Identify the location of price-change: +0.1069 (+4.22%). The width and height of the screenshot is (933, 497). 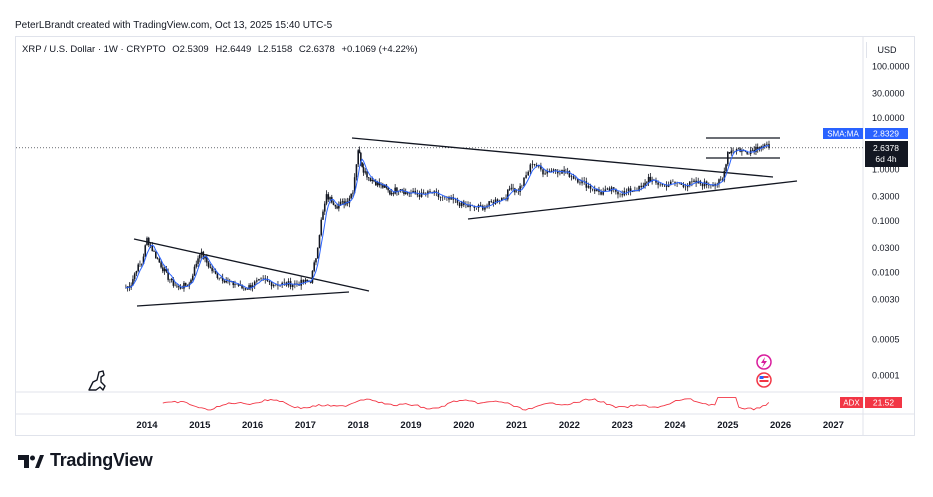
(379, 49).